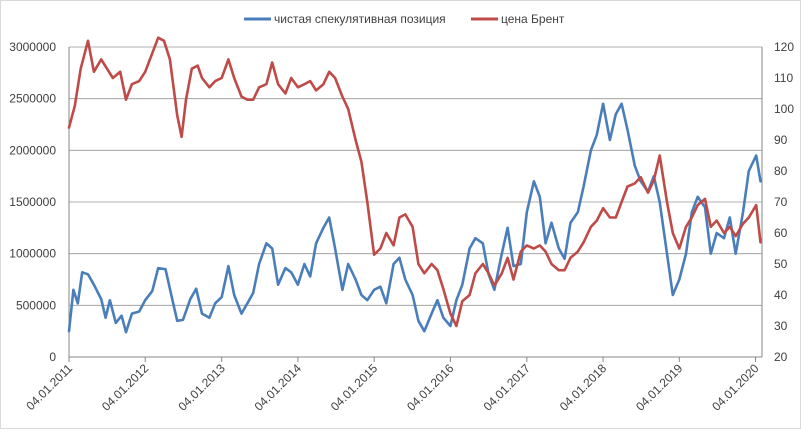 The width and height of the screenshot is (801, 433). What do you see at coordinates (360, 19) in the screenshot?
I see `legend-label: чистая спекулятивная позиция` at bounding box center [360, 19].